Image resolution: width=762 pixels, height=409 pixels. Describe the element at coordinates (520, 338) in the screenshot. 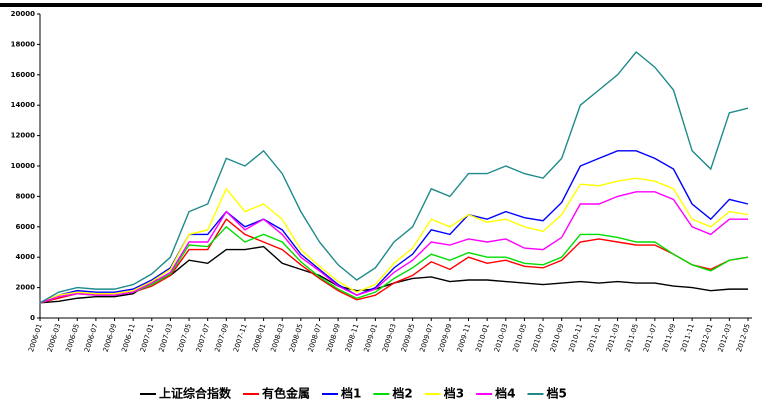

I see `x-tick-label: 2010-05` at that location.